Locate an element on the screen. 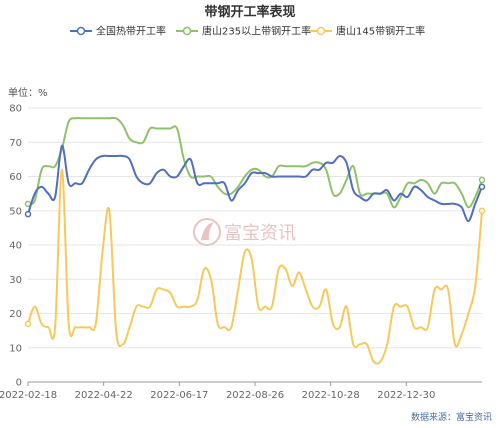 Image resolution: width=500 pixels, height=428 pixels. y-tick-label: 60 is located at coordinates (15, 177).